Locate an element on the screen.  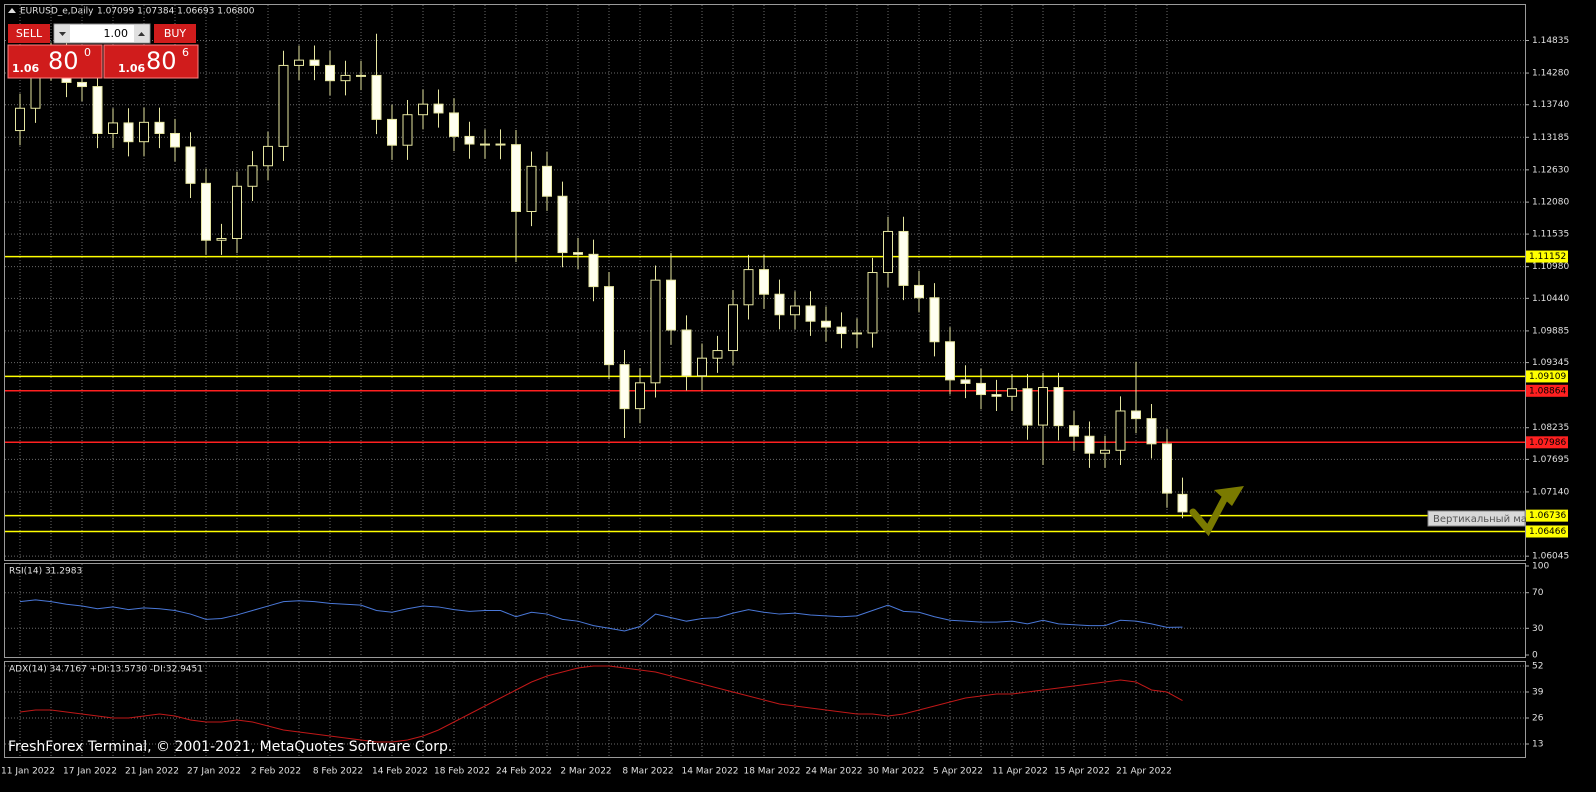
y-tick-label: 1.08235 is located at coordinates (1550, 428).